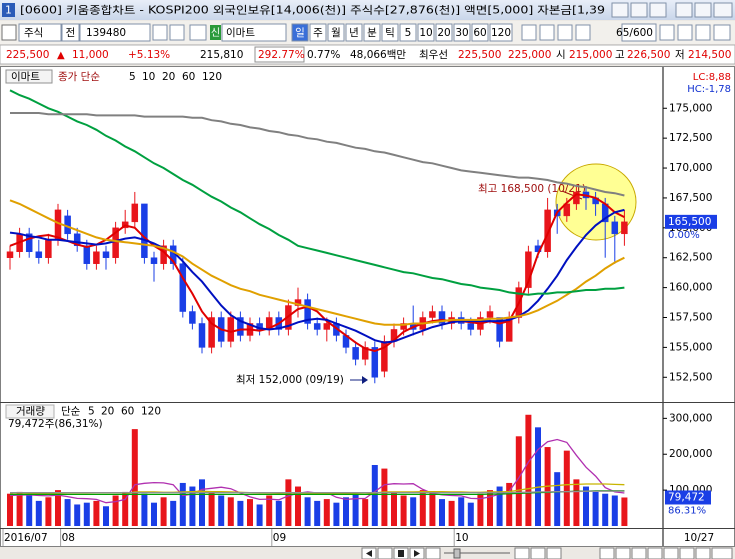  I want to click on y-tick-label: 200,000, so click(690, 454).